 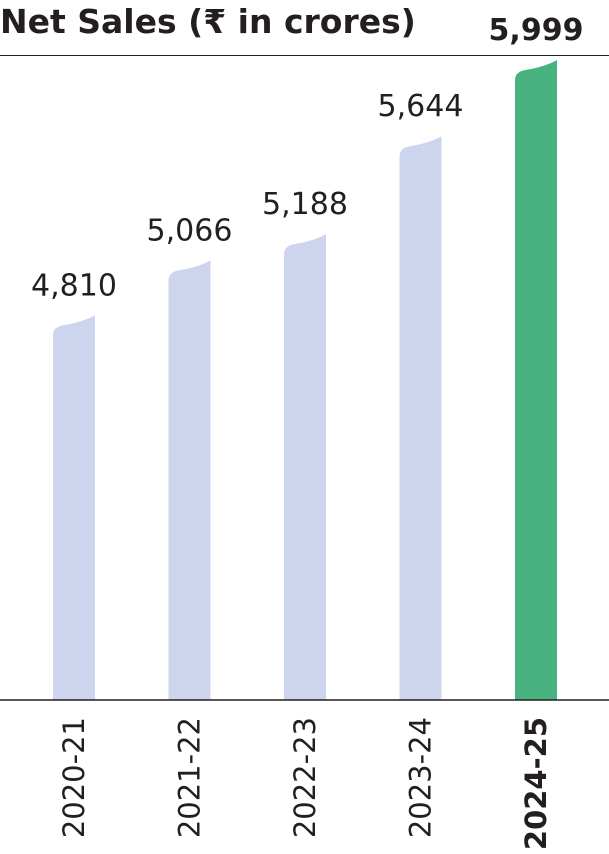 What do you see at coordinates (305, 204) in the screenshot?
I see `value-label-2022-23: 5,188` at bounding box center [305, 204].